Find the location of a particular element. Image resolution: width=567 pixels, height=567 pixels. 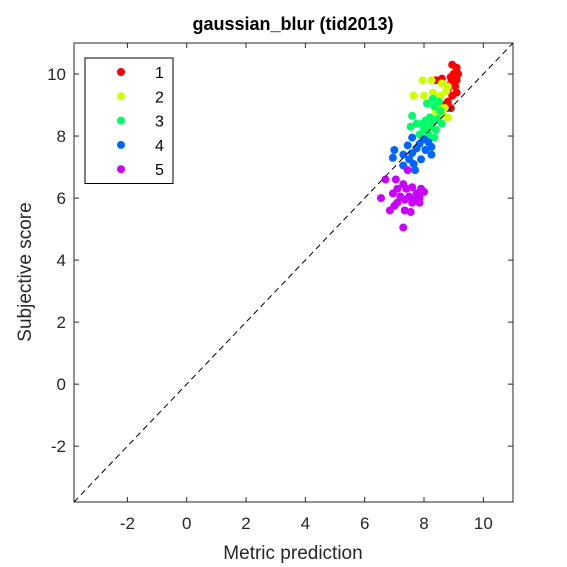

y-tick-label: 4 is located at coordinates (61, 260).